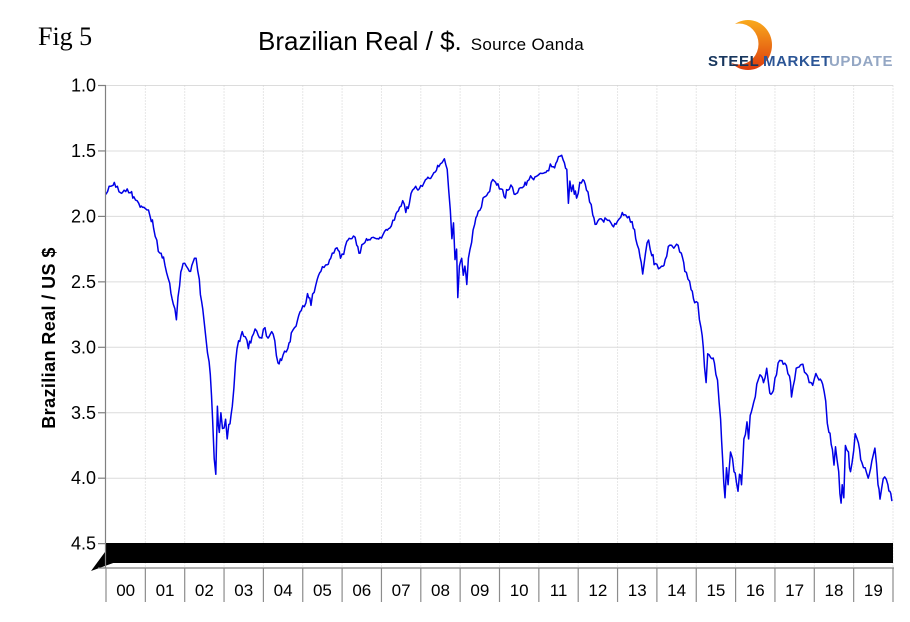  I want to click on y-tick-label: 1.0, so click(83, 86).